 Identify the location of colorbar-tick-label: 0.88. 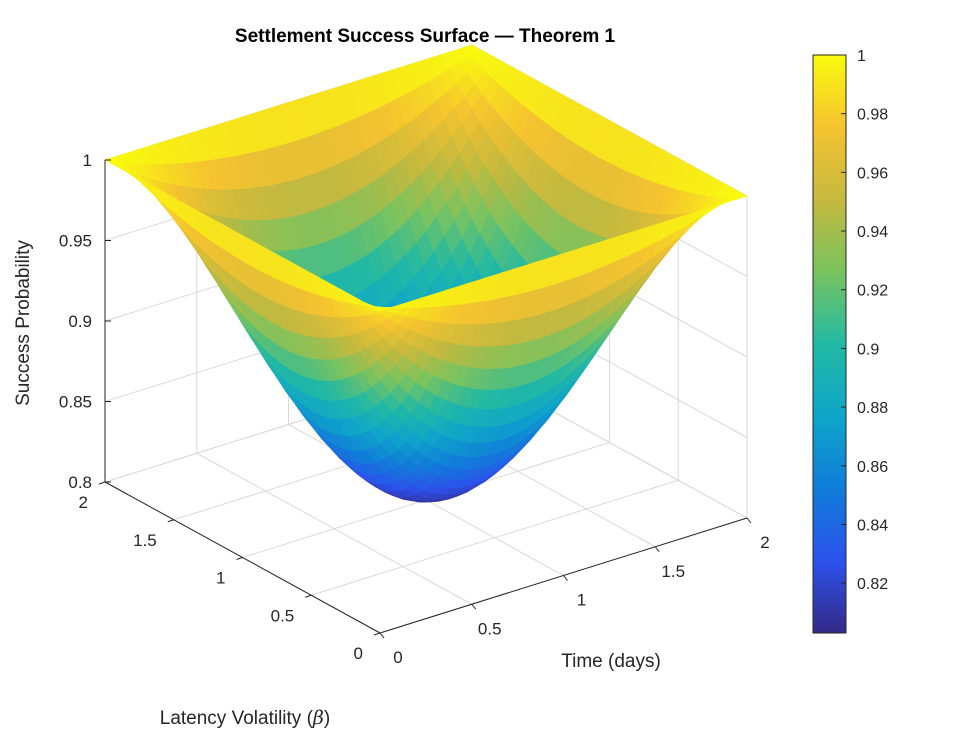
(872, 408).